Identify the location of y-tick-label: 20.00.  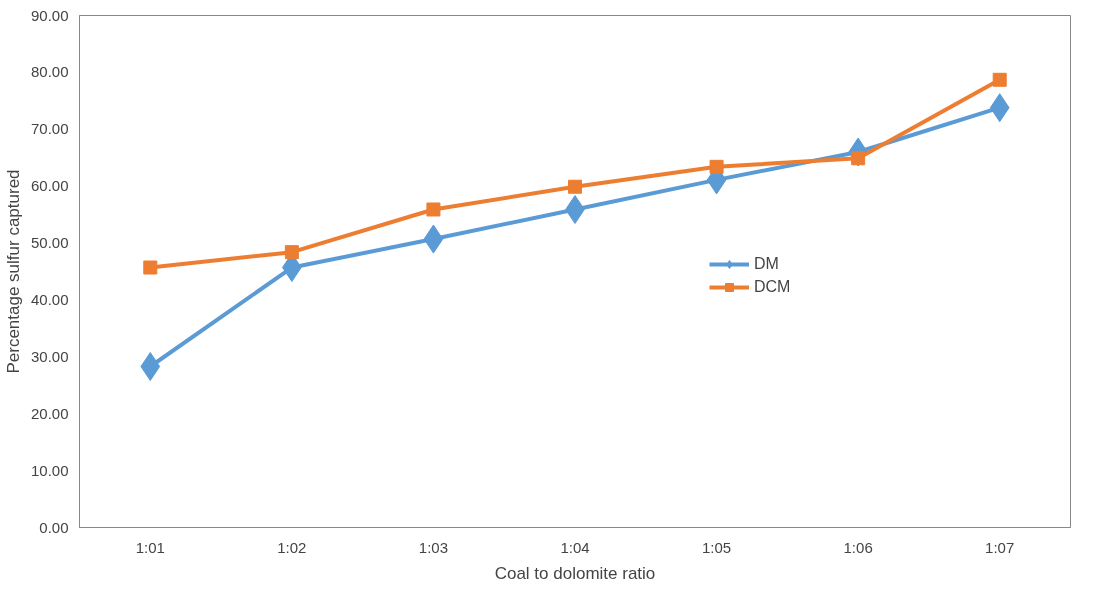
(49, 413).